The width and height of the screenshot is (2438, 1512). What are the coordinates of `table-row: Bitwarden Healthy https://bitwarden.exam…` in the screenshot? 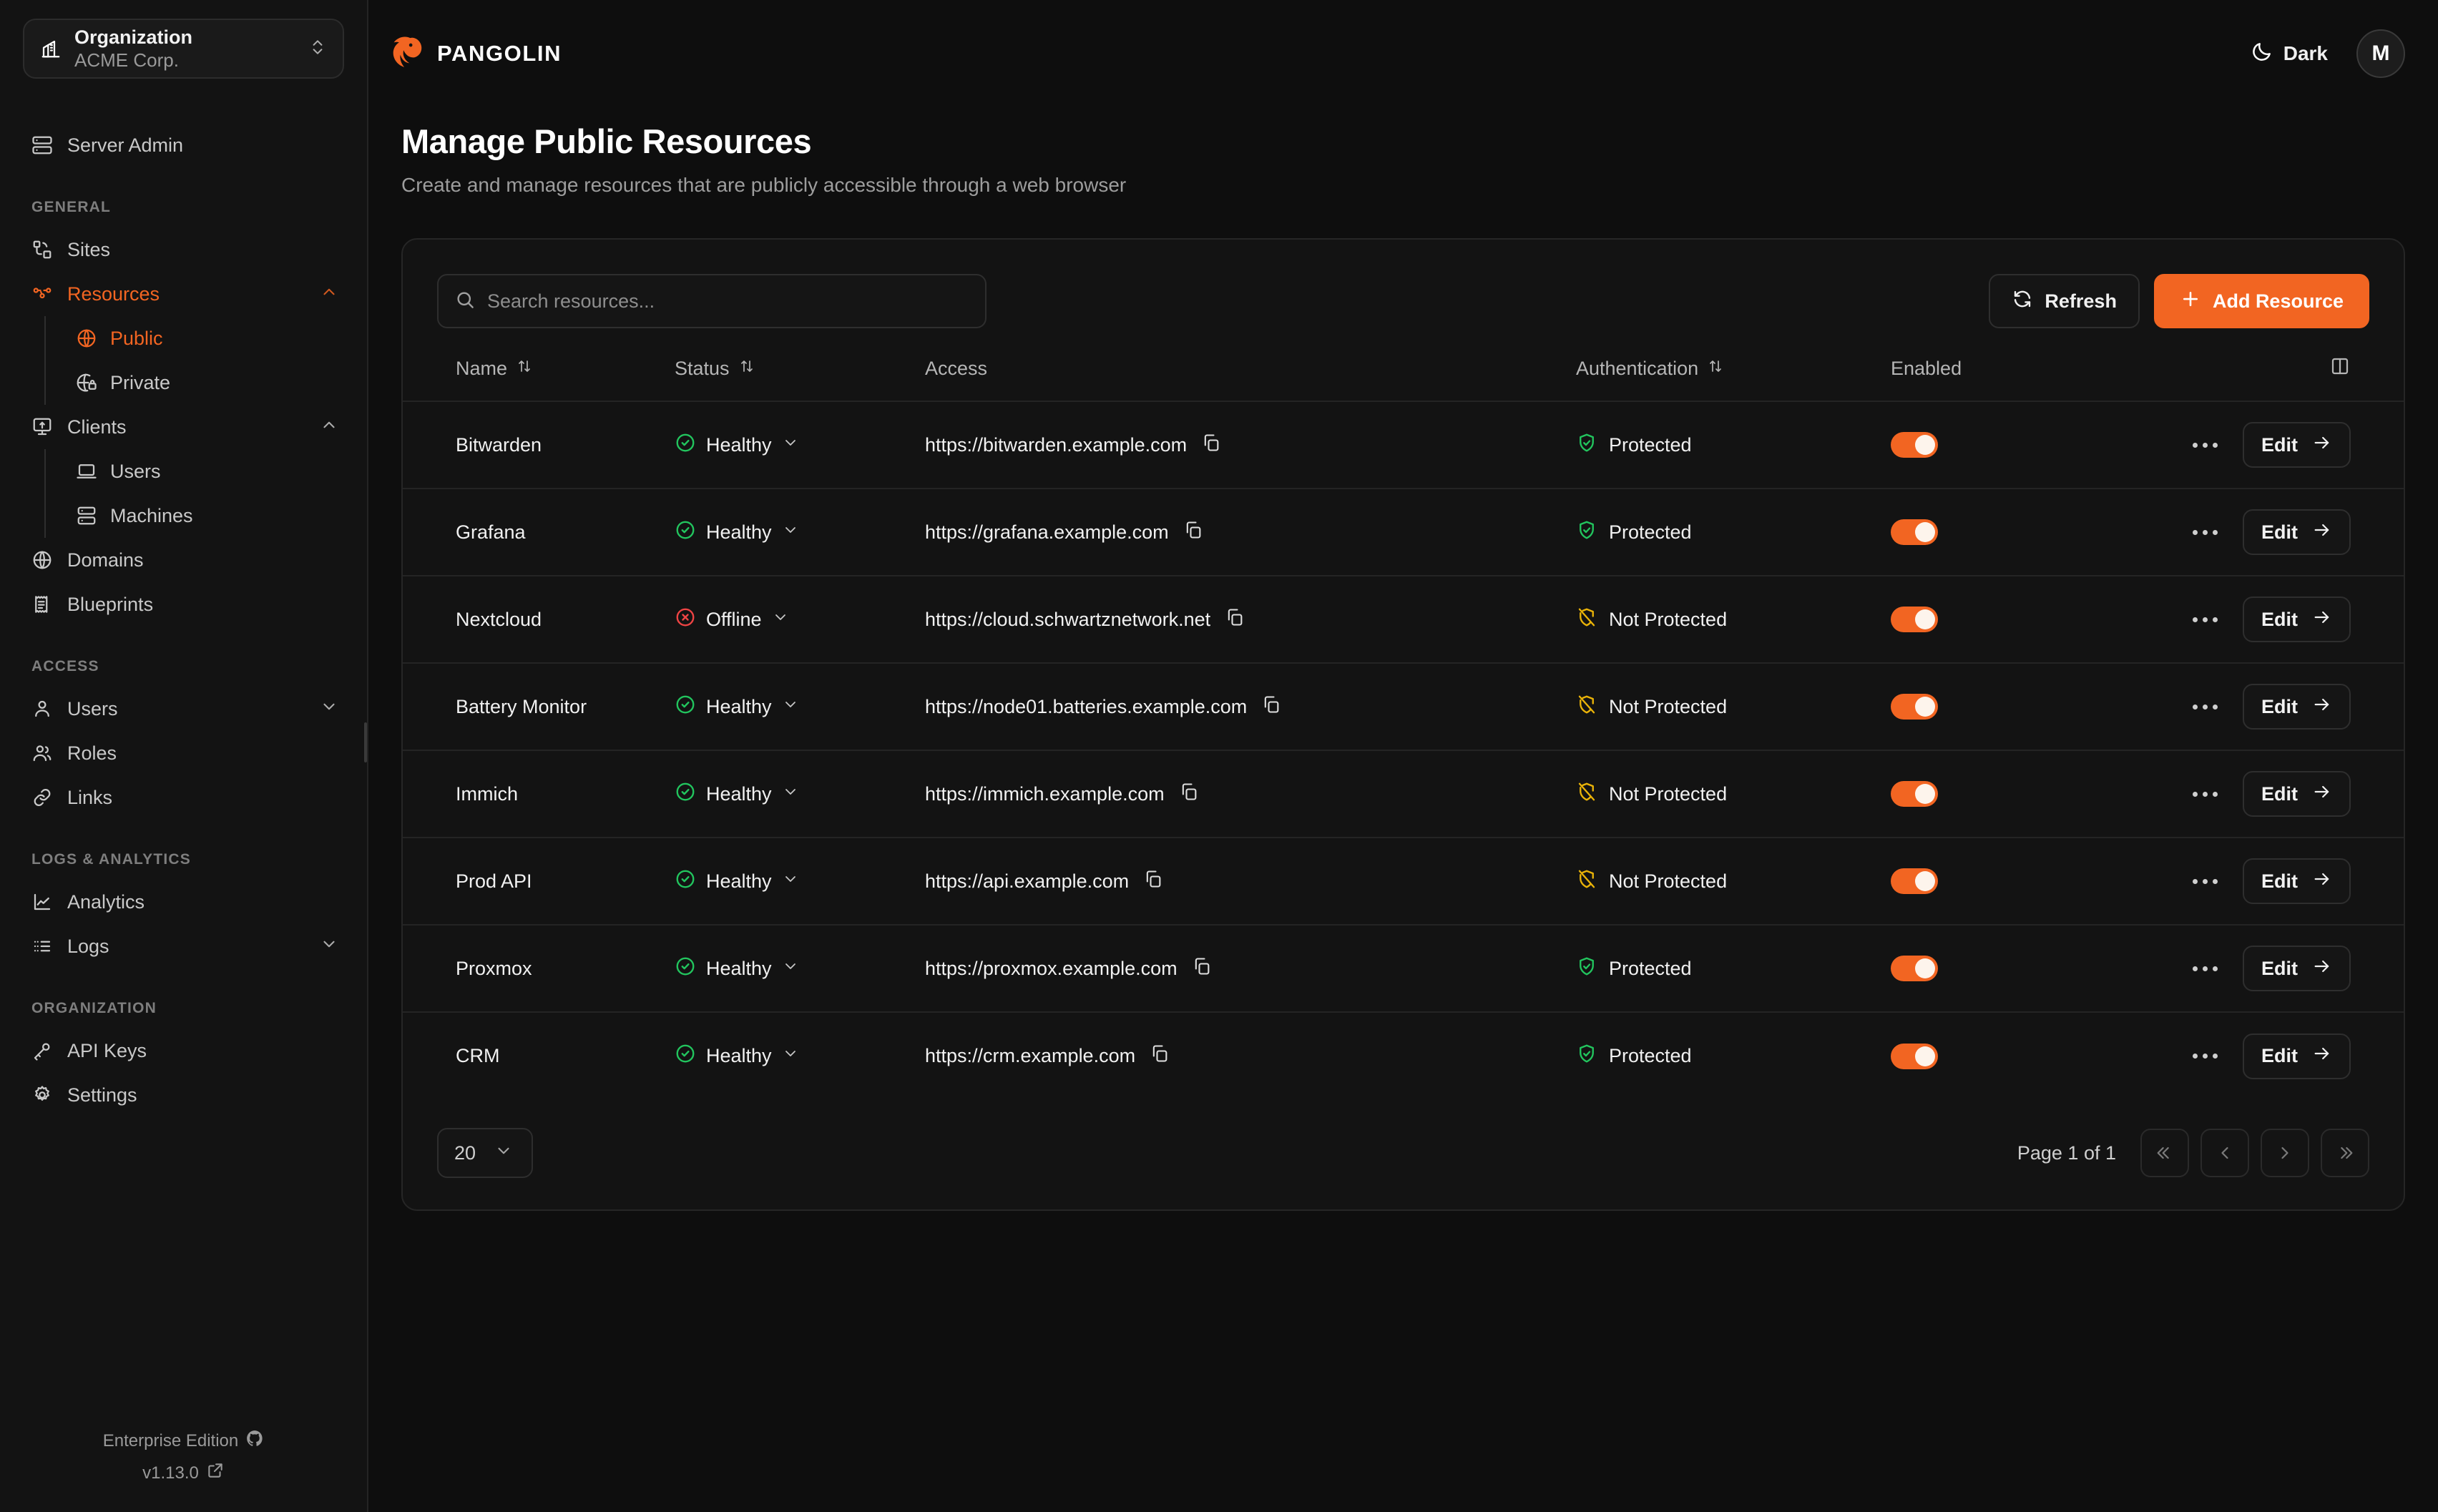 It's located at (1403, 445).